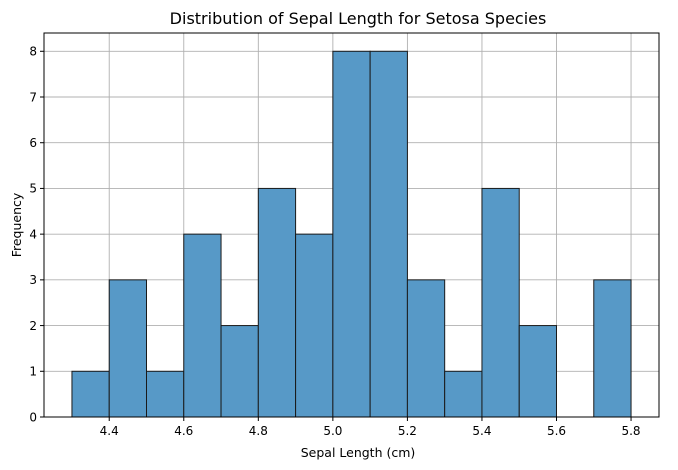 This screenshot has width=678, height=470. I want to click on x-tick-label: 4.6, so click(183, 431).